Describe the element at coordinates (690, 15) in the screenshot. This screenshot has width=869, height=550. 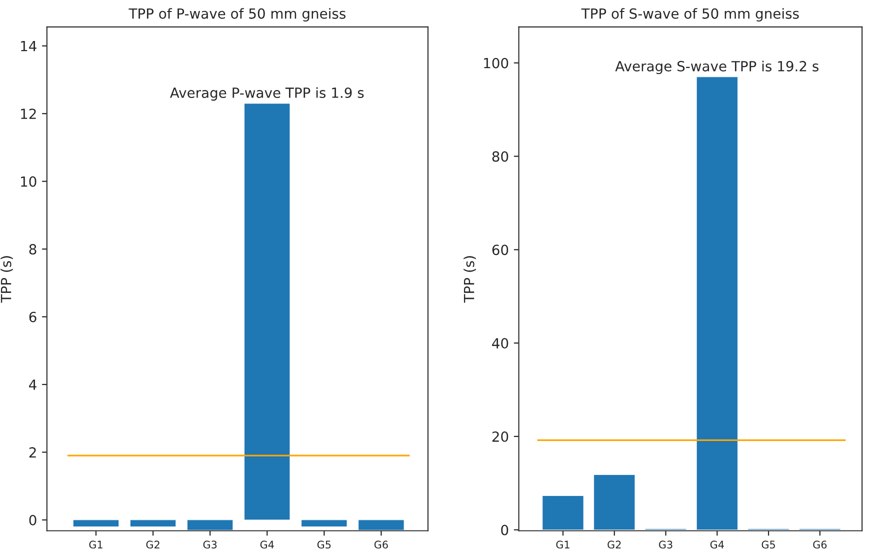
I see `chart-title: TPP of S-wave of 50 mm gneiss` at that location.